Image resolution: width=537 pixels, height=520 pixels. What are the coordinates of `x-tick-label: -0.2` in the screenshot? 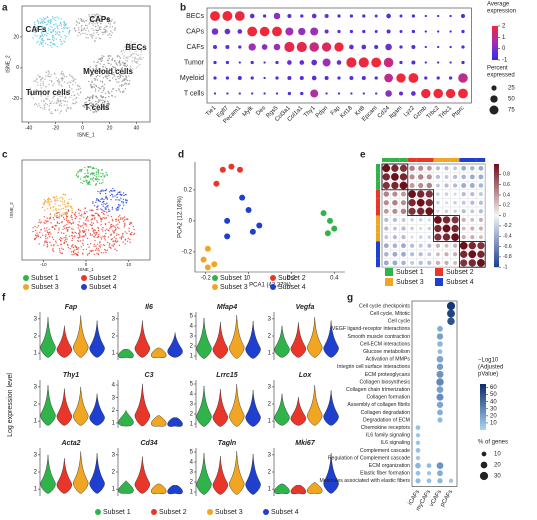 It's located at (206, 279).